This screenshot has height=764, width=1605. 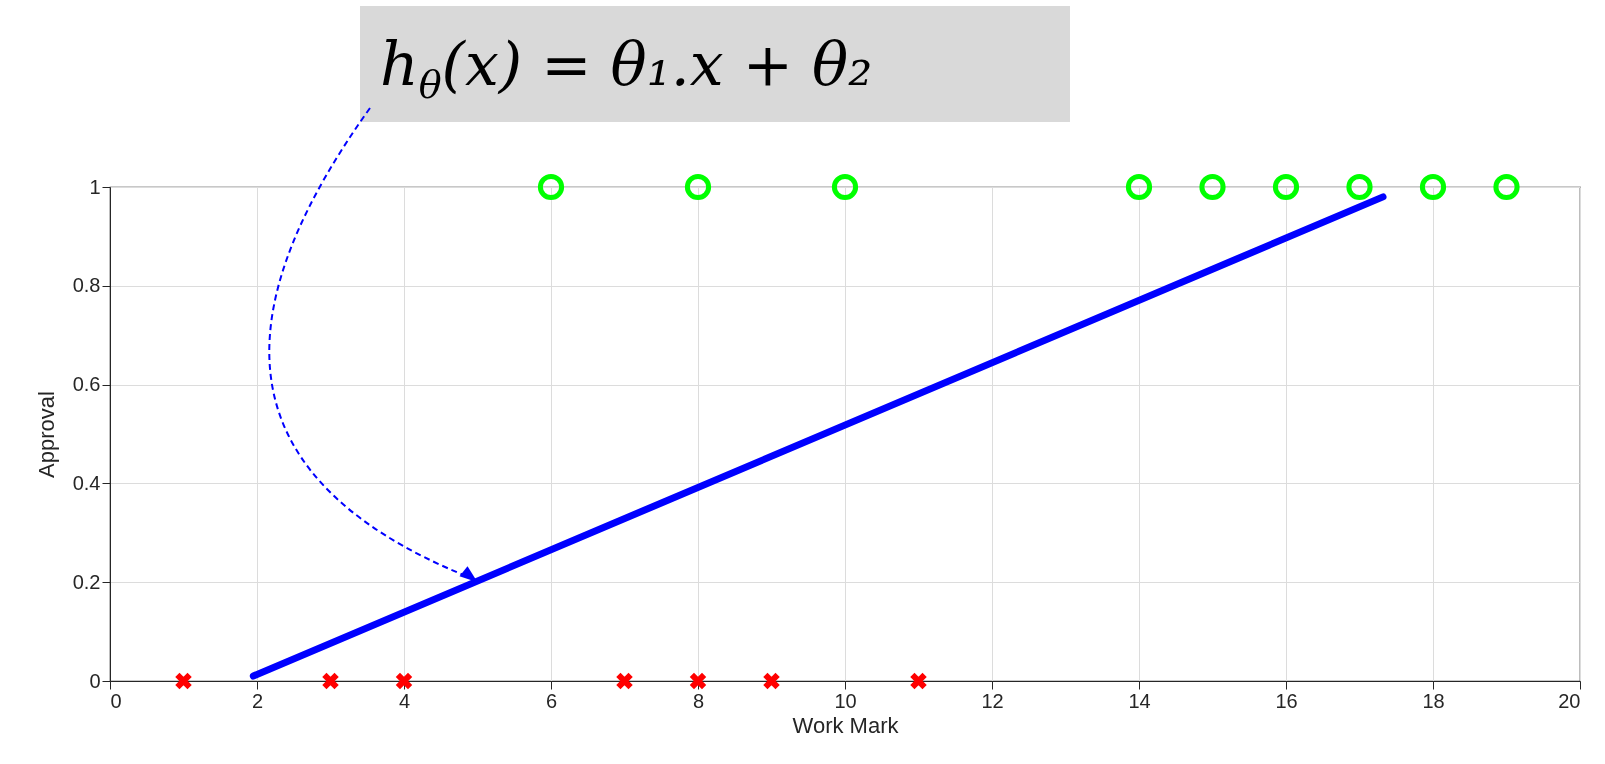 What do you see at coordinates (257, 700) in the screenshot?
I see `x-tick-label: 2` at bounding box center [257, 700].